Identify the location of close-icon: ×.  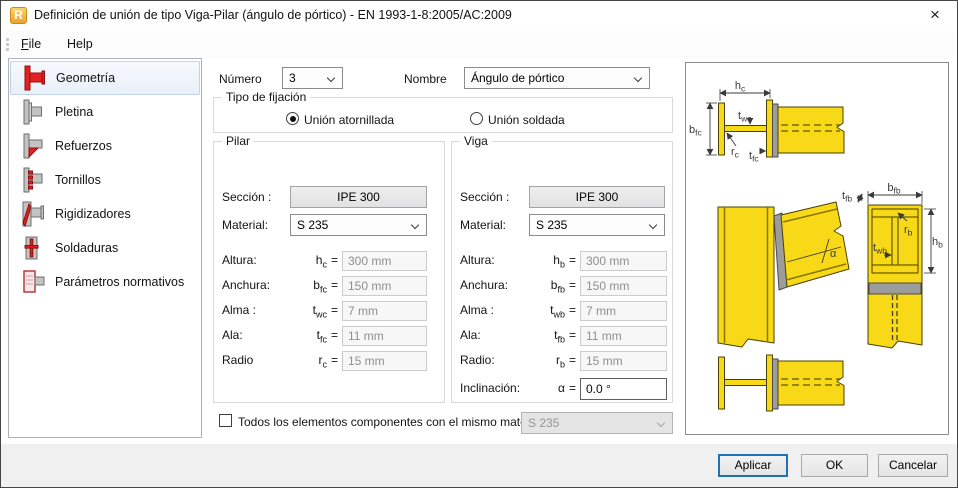
(935, 14).